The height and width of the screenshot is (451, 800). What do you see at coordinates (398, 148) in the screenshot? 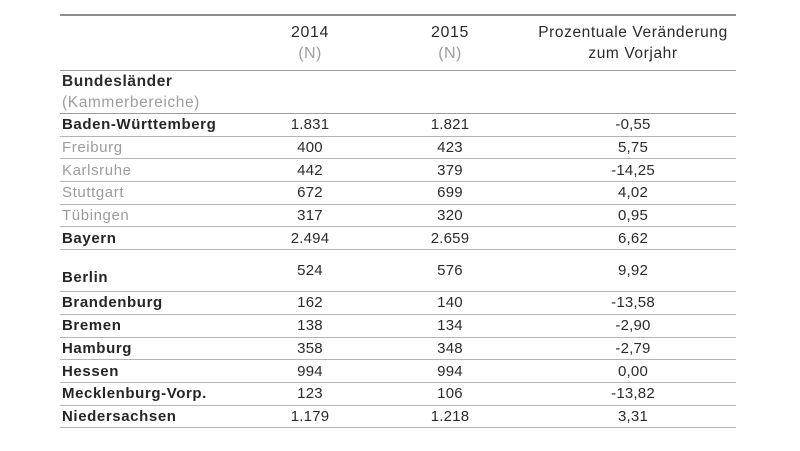
I see `table-row: Freiburg 400 423 5,75` at bounding box center [398, 148].